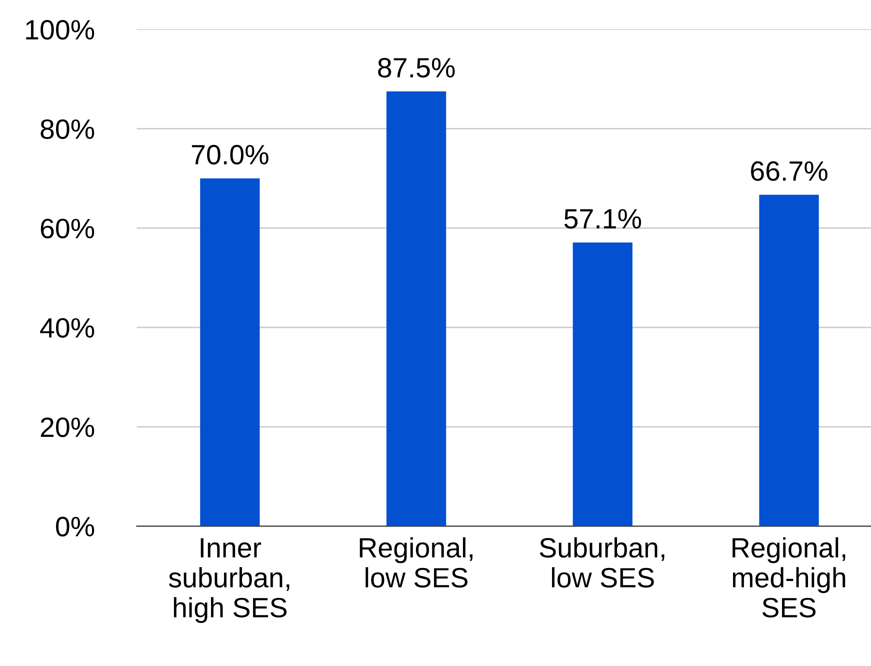 This screenshot has height=666, width=871. What do you see at coordinates (75, 526) in the screenshot?
I see `y-tick-label: 0%` at bounding box center [75, 526].